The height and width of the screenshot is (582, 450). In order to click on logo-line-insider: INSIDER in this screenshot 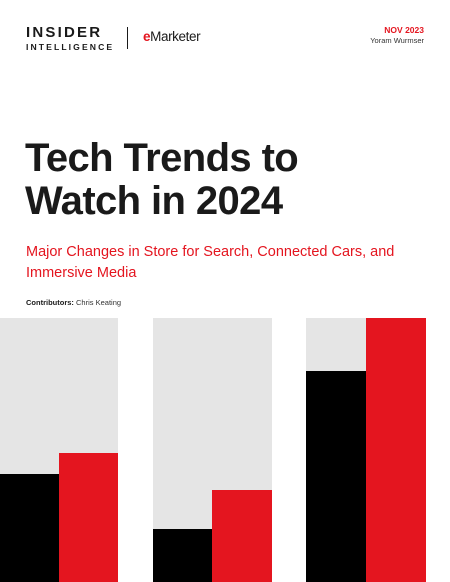, I will do `click(64, 32)`.